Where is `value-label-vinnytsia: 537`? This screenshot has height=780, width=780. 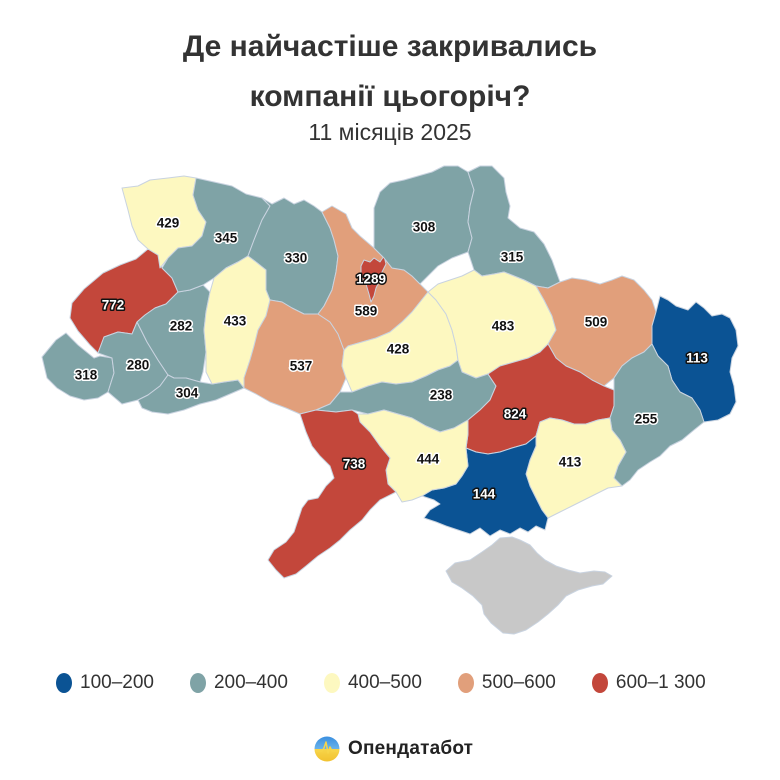 value-label-vinnytsia: 537 is located at coordinates (301, 366).